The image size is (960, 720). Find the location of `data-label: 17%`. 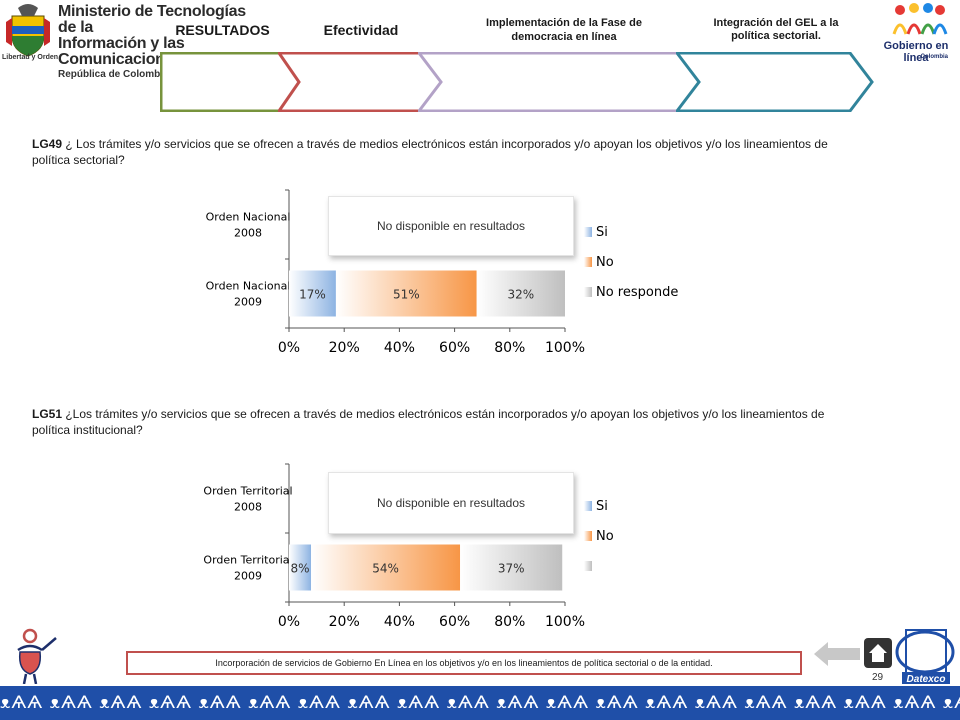

data-label: 17% is located at coordinates (312, 295).